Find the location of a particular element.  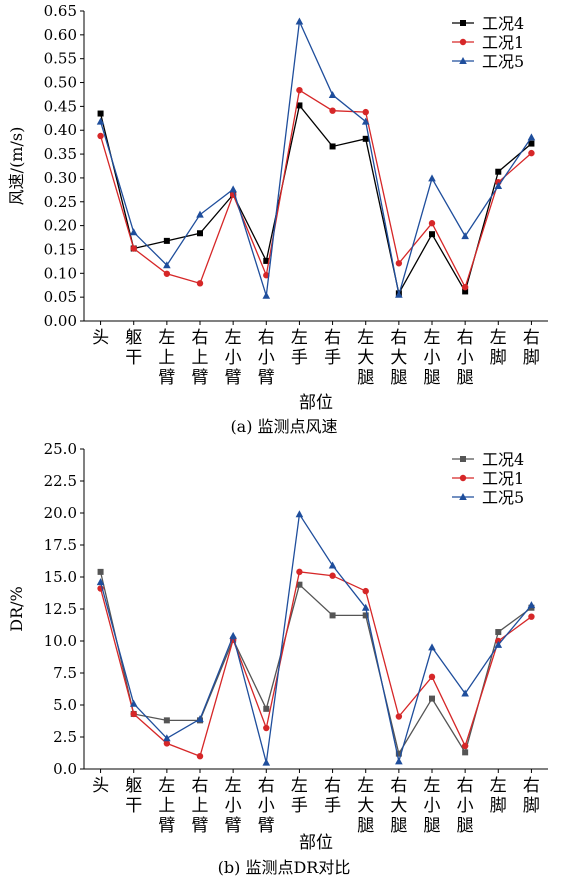

y-tick-label: 0.65 is located at coordinates (60, 11).